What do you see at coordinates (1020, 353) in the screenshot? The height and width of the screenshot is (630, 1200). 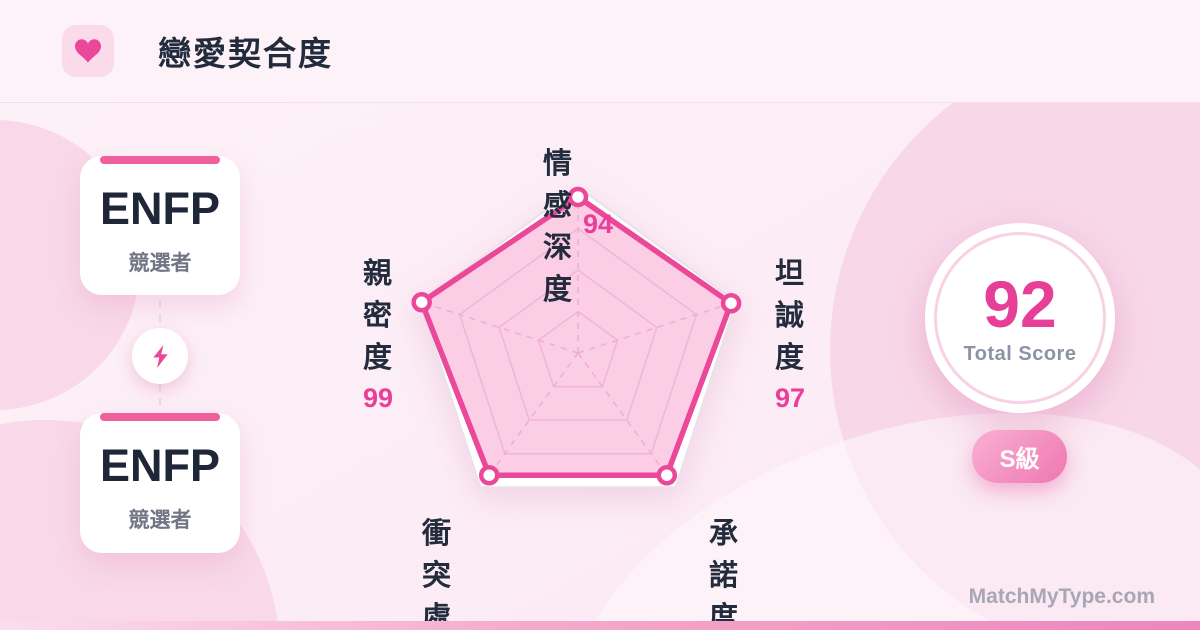 I see `total-score-label: Total Score` at bounding box center [1020, 353].